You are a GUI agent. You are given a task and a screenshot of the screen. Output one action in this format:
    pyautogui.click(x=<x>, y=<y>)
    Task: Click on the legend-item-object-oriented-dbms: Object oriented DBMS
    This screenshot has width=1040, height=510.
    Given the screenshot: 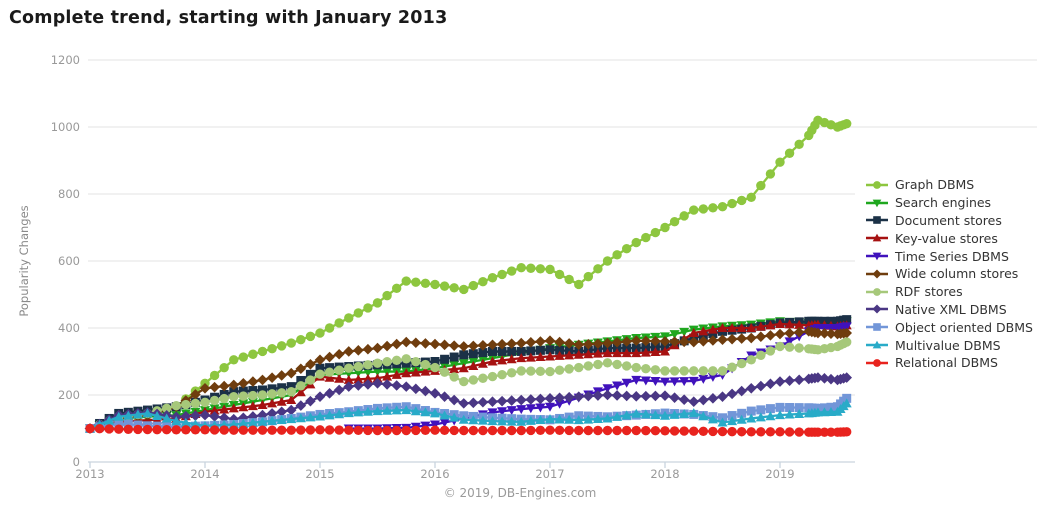 What is the action you would take?
    pyautogui.click(x=949, y=327)
    